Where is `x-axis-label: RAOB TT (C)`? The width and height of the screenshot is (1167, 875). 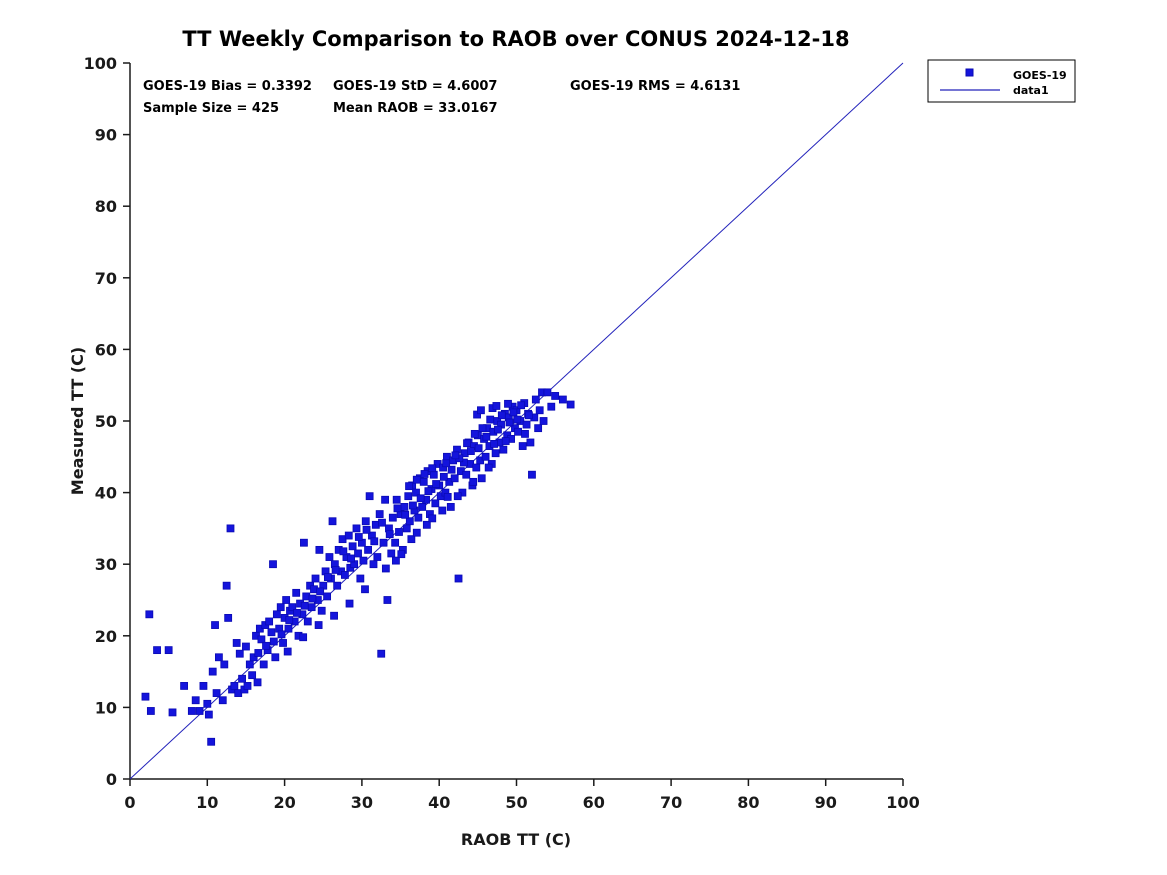 x-axis-label: RAOB TT (C) is located at coordinates (516, 839).